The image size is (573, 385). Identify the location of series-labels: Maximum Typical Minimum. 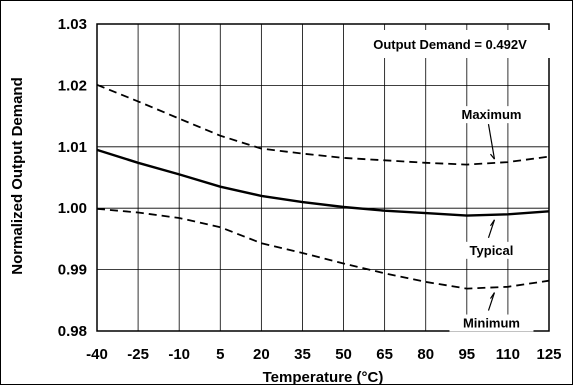
(491, 219).